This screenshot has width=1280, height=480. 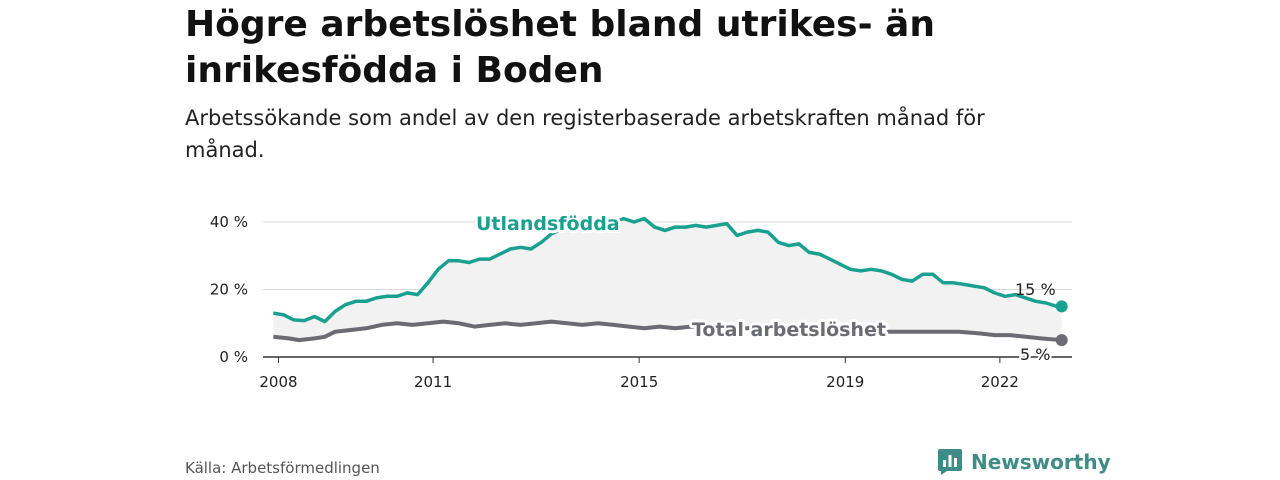 I want to click on end-marker-foreign-born, so click(x=1061, y=306).